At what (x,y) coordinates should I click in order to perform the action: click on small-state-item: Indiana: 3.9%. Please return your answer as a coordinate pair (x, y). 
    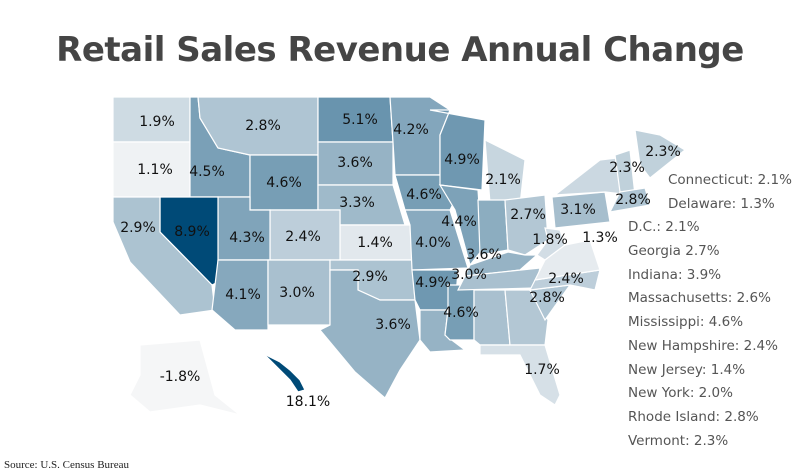
    Looking at the image, I should click on (675, 274).